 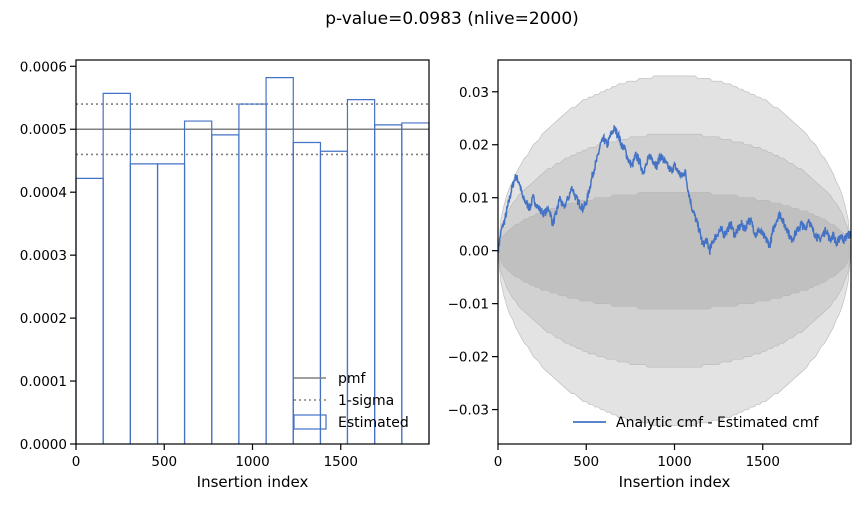 I want to click on left-x-tick-label: 500, so click(x=164, y=462).